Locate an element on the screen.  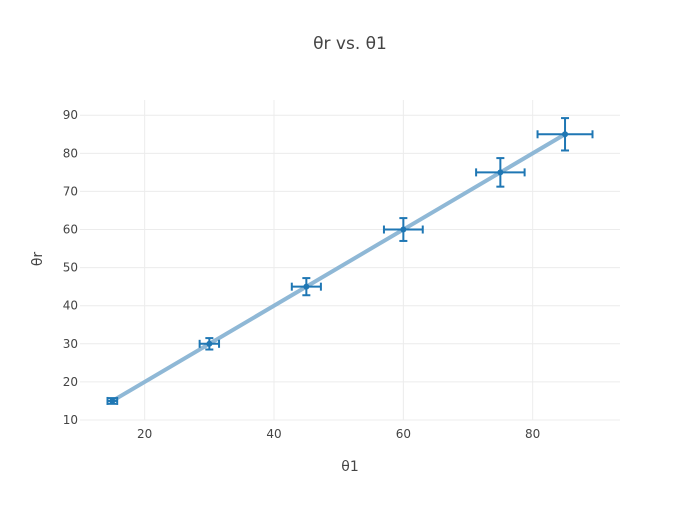
y-tick-label: 10 is located at coordinates (70, 420).